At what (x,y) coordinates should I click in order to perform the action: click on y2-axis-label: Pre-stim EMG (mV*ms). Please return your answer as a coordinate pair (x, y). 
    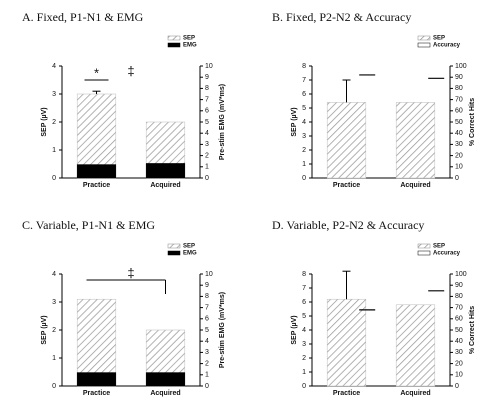
    Looking at the image, I should click on (222, 122).